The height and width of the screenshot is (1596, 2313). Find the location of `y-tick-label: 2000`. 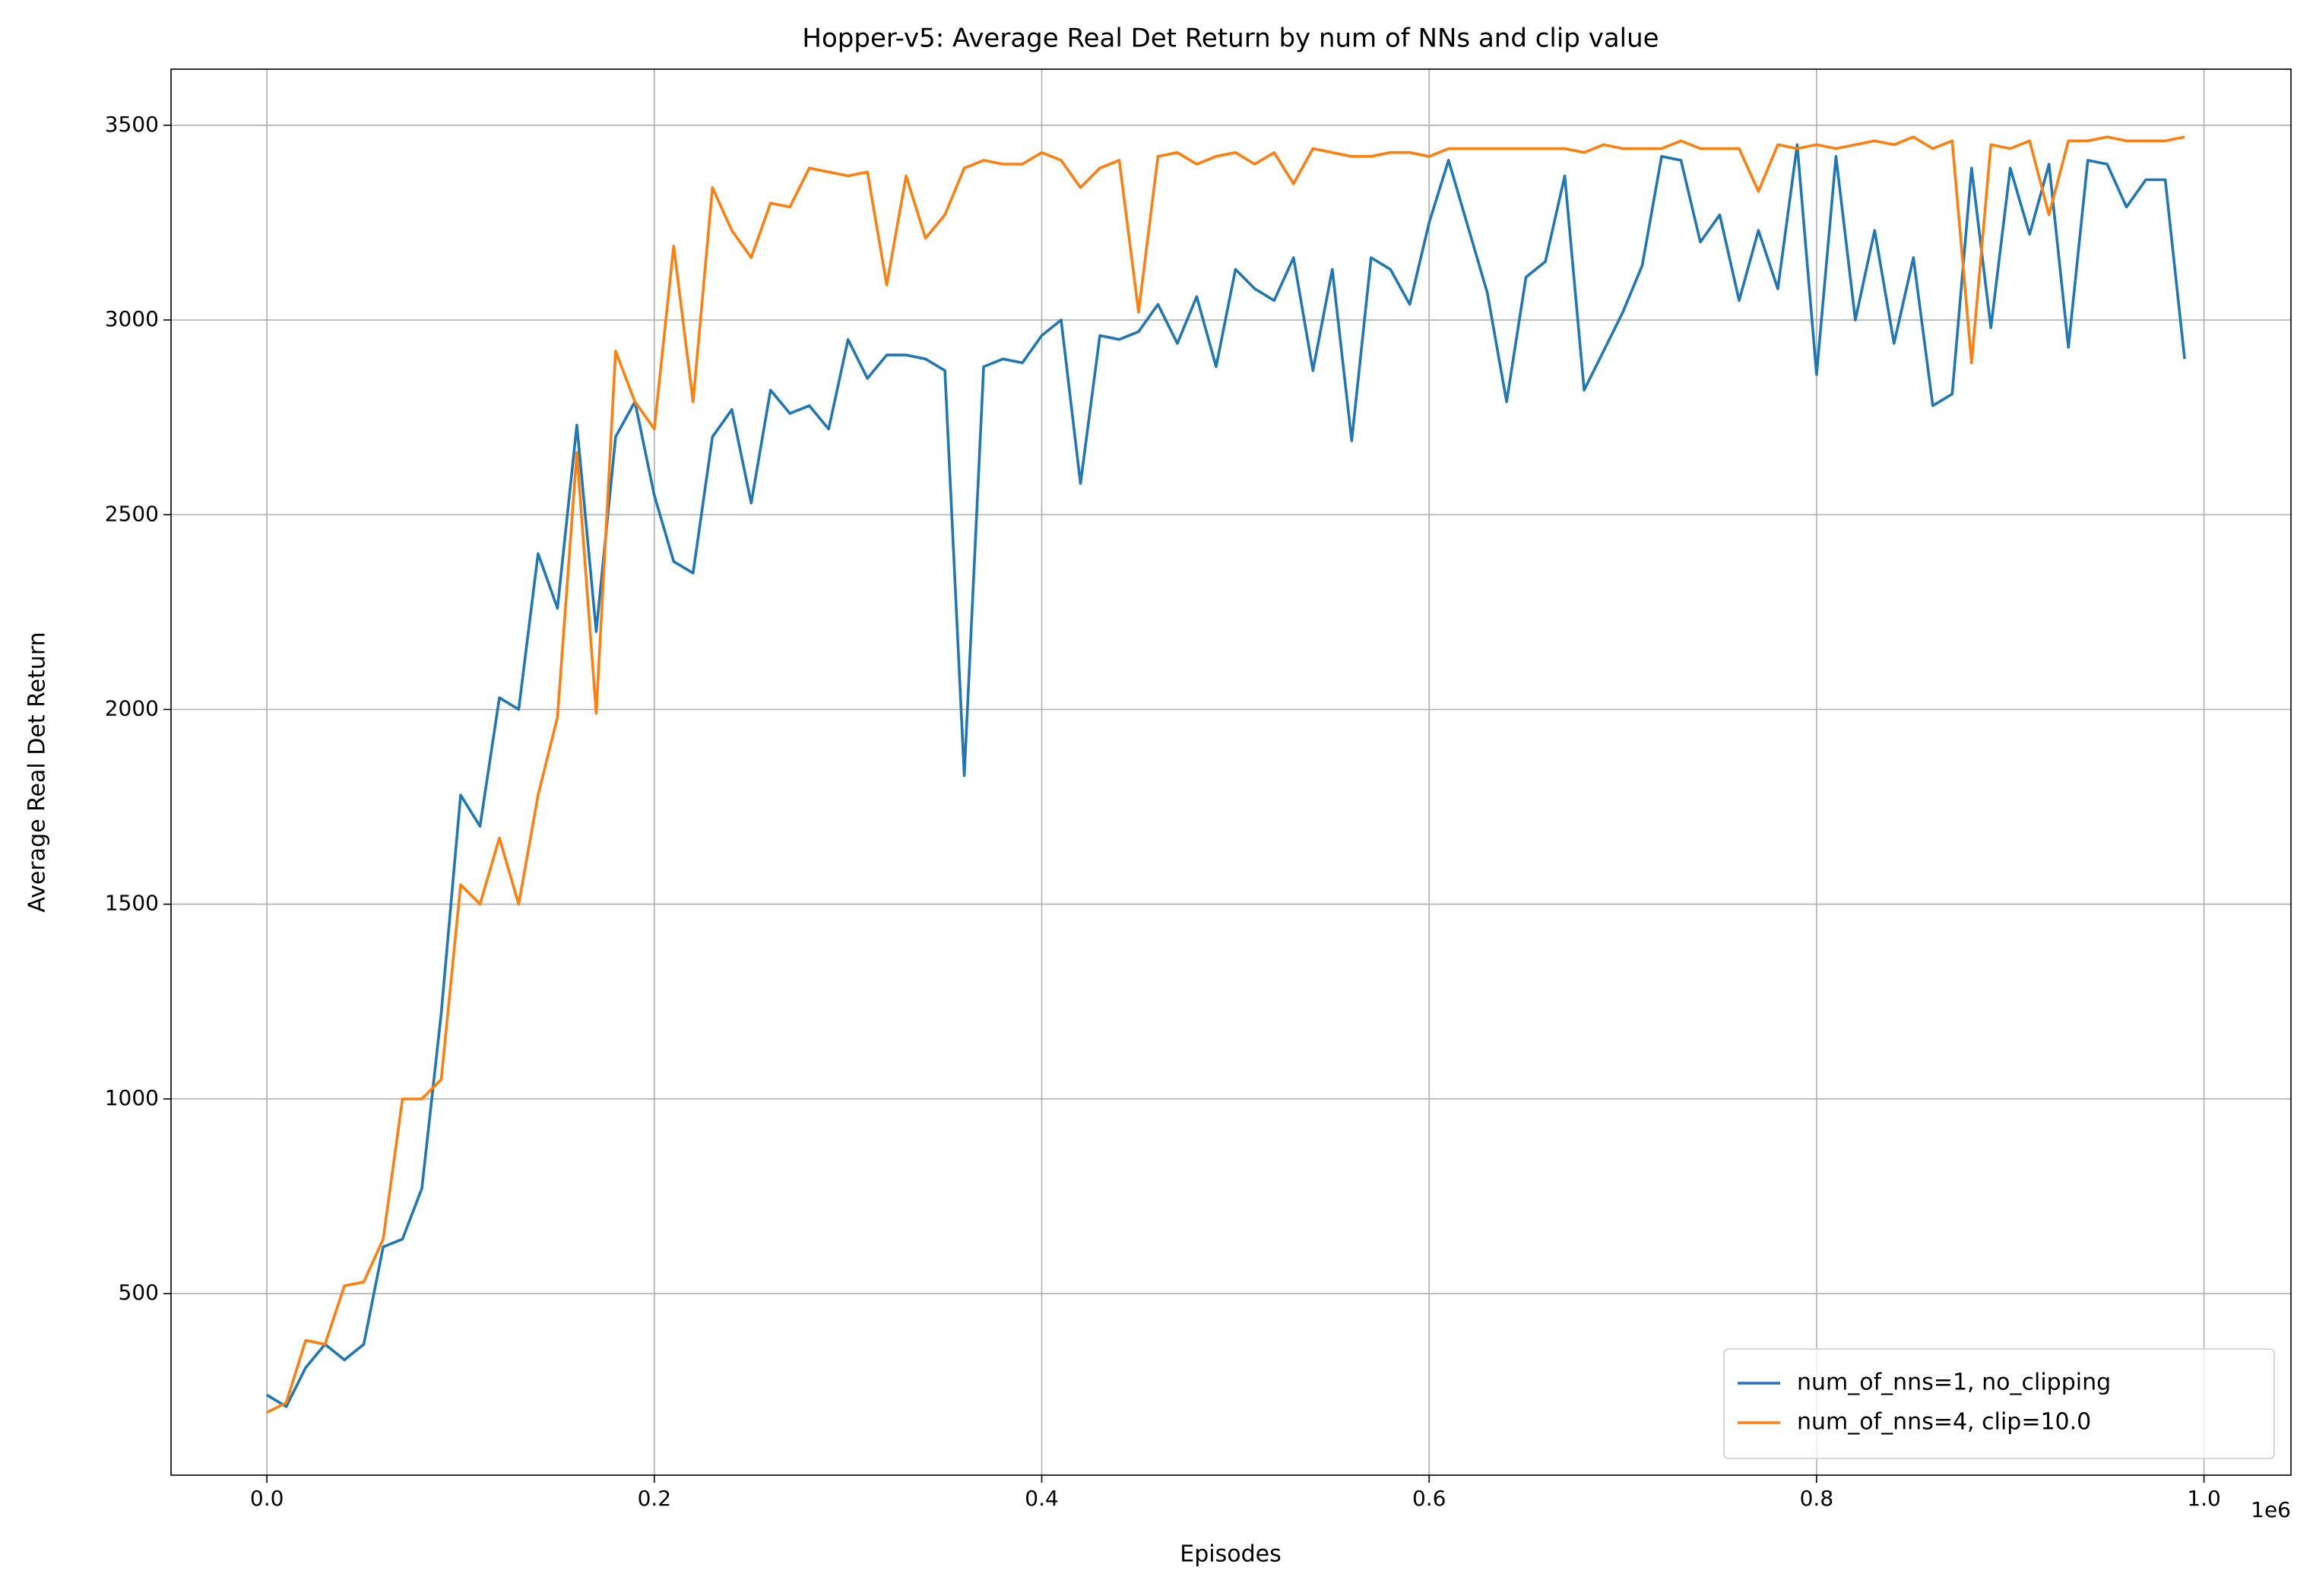

y-tick-label: 2000 is located at coordinates (132, 707).